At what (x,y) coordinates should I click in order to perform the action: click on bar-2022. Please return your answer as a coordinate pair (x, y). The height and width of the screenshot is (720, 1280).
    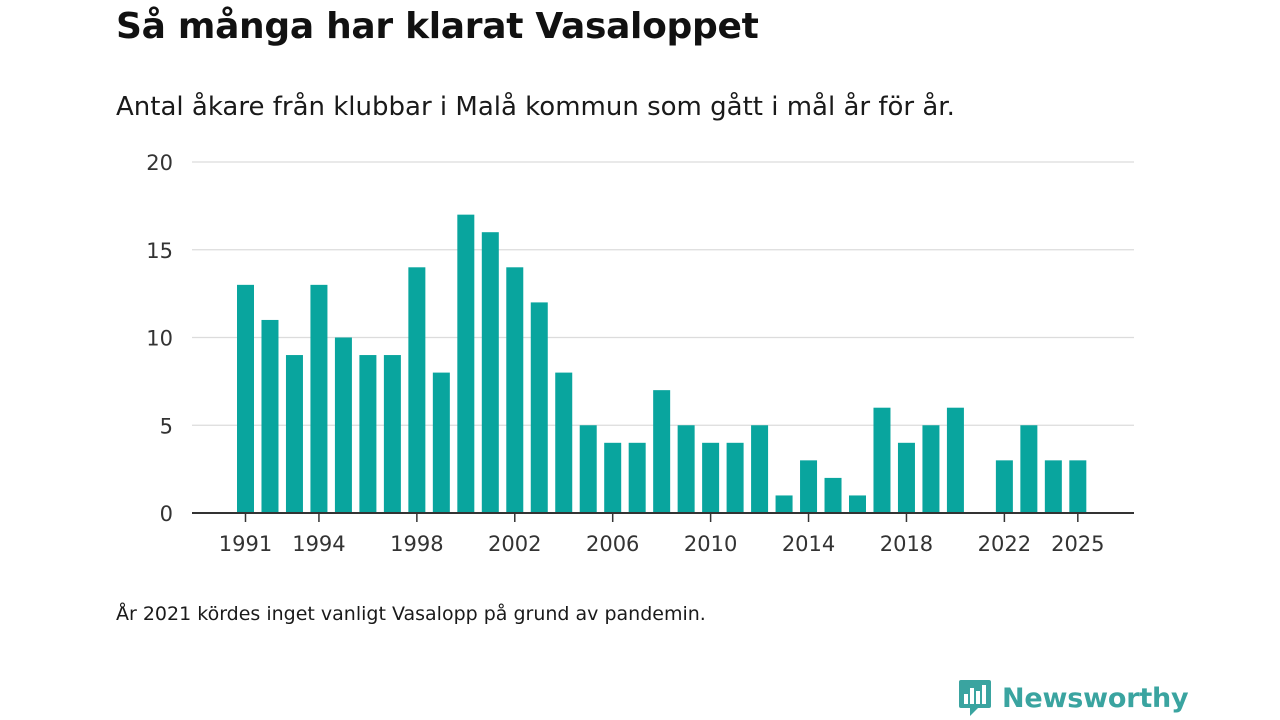
    Looking at the image, I should click on (1004, 486).